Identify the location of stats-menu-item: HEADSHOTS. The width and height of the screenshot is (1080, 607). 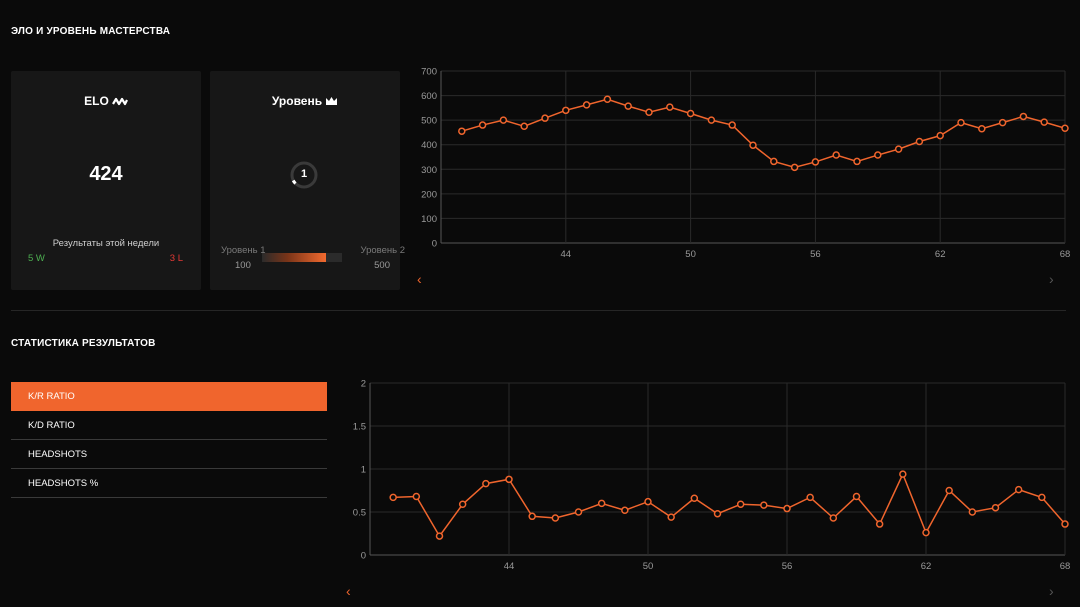
(169, 454).